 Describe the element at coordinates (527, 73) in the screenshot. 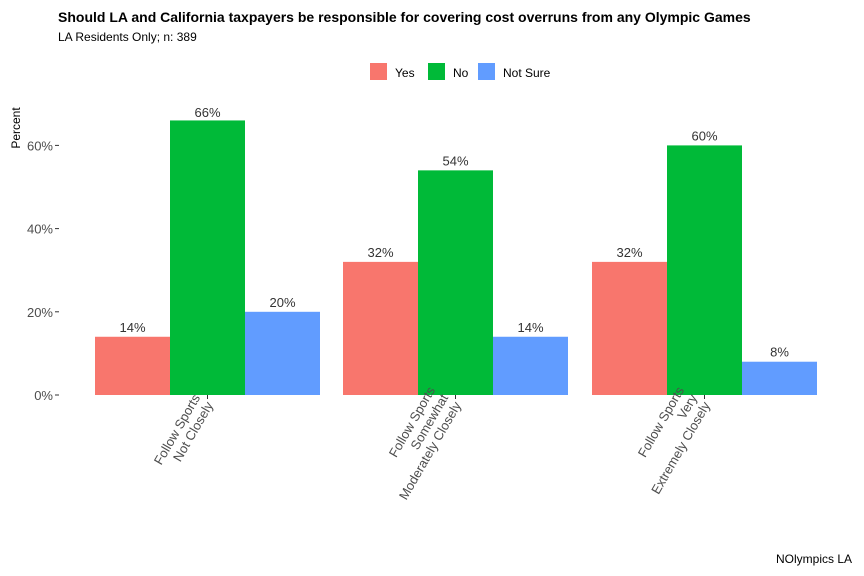

I see `legend-label-not-sure: Not Sure` at that location.